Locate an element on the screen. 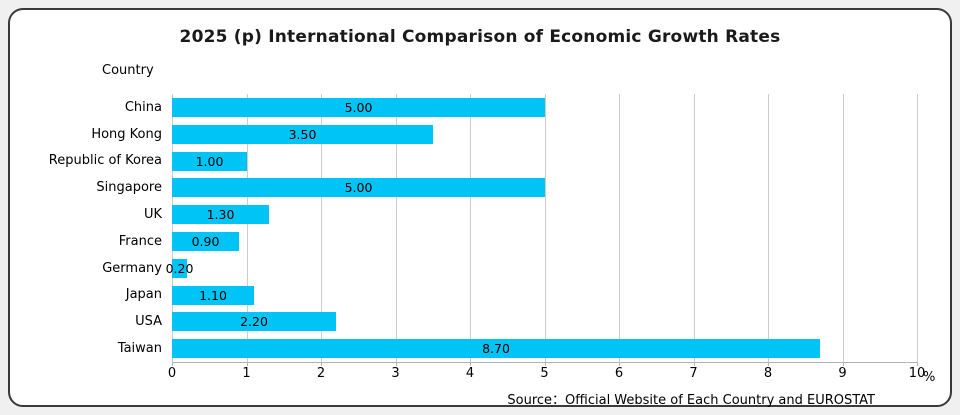 This screenshot has height=415, width=960. category-label-china: China is located at coordinates (143, 107).